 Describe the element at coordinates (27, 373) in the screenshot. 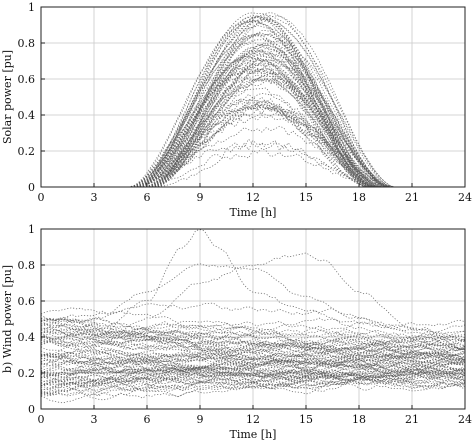

I see `wind-y-tick-label: 0.2` at that location.